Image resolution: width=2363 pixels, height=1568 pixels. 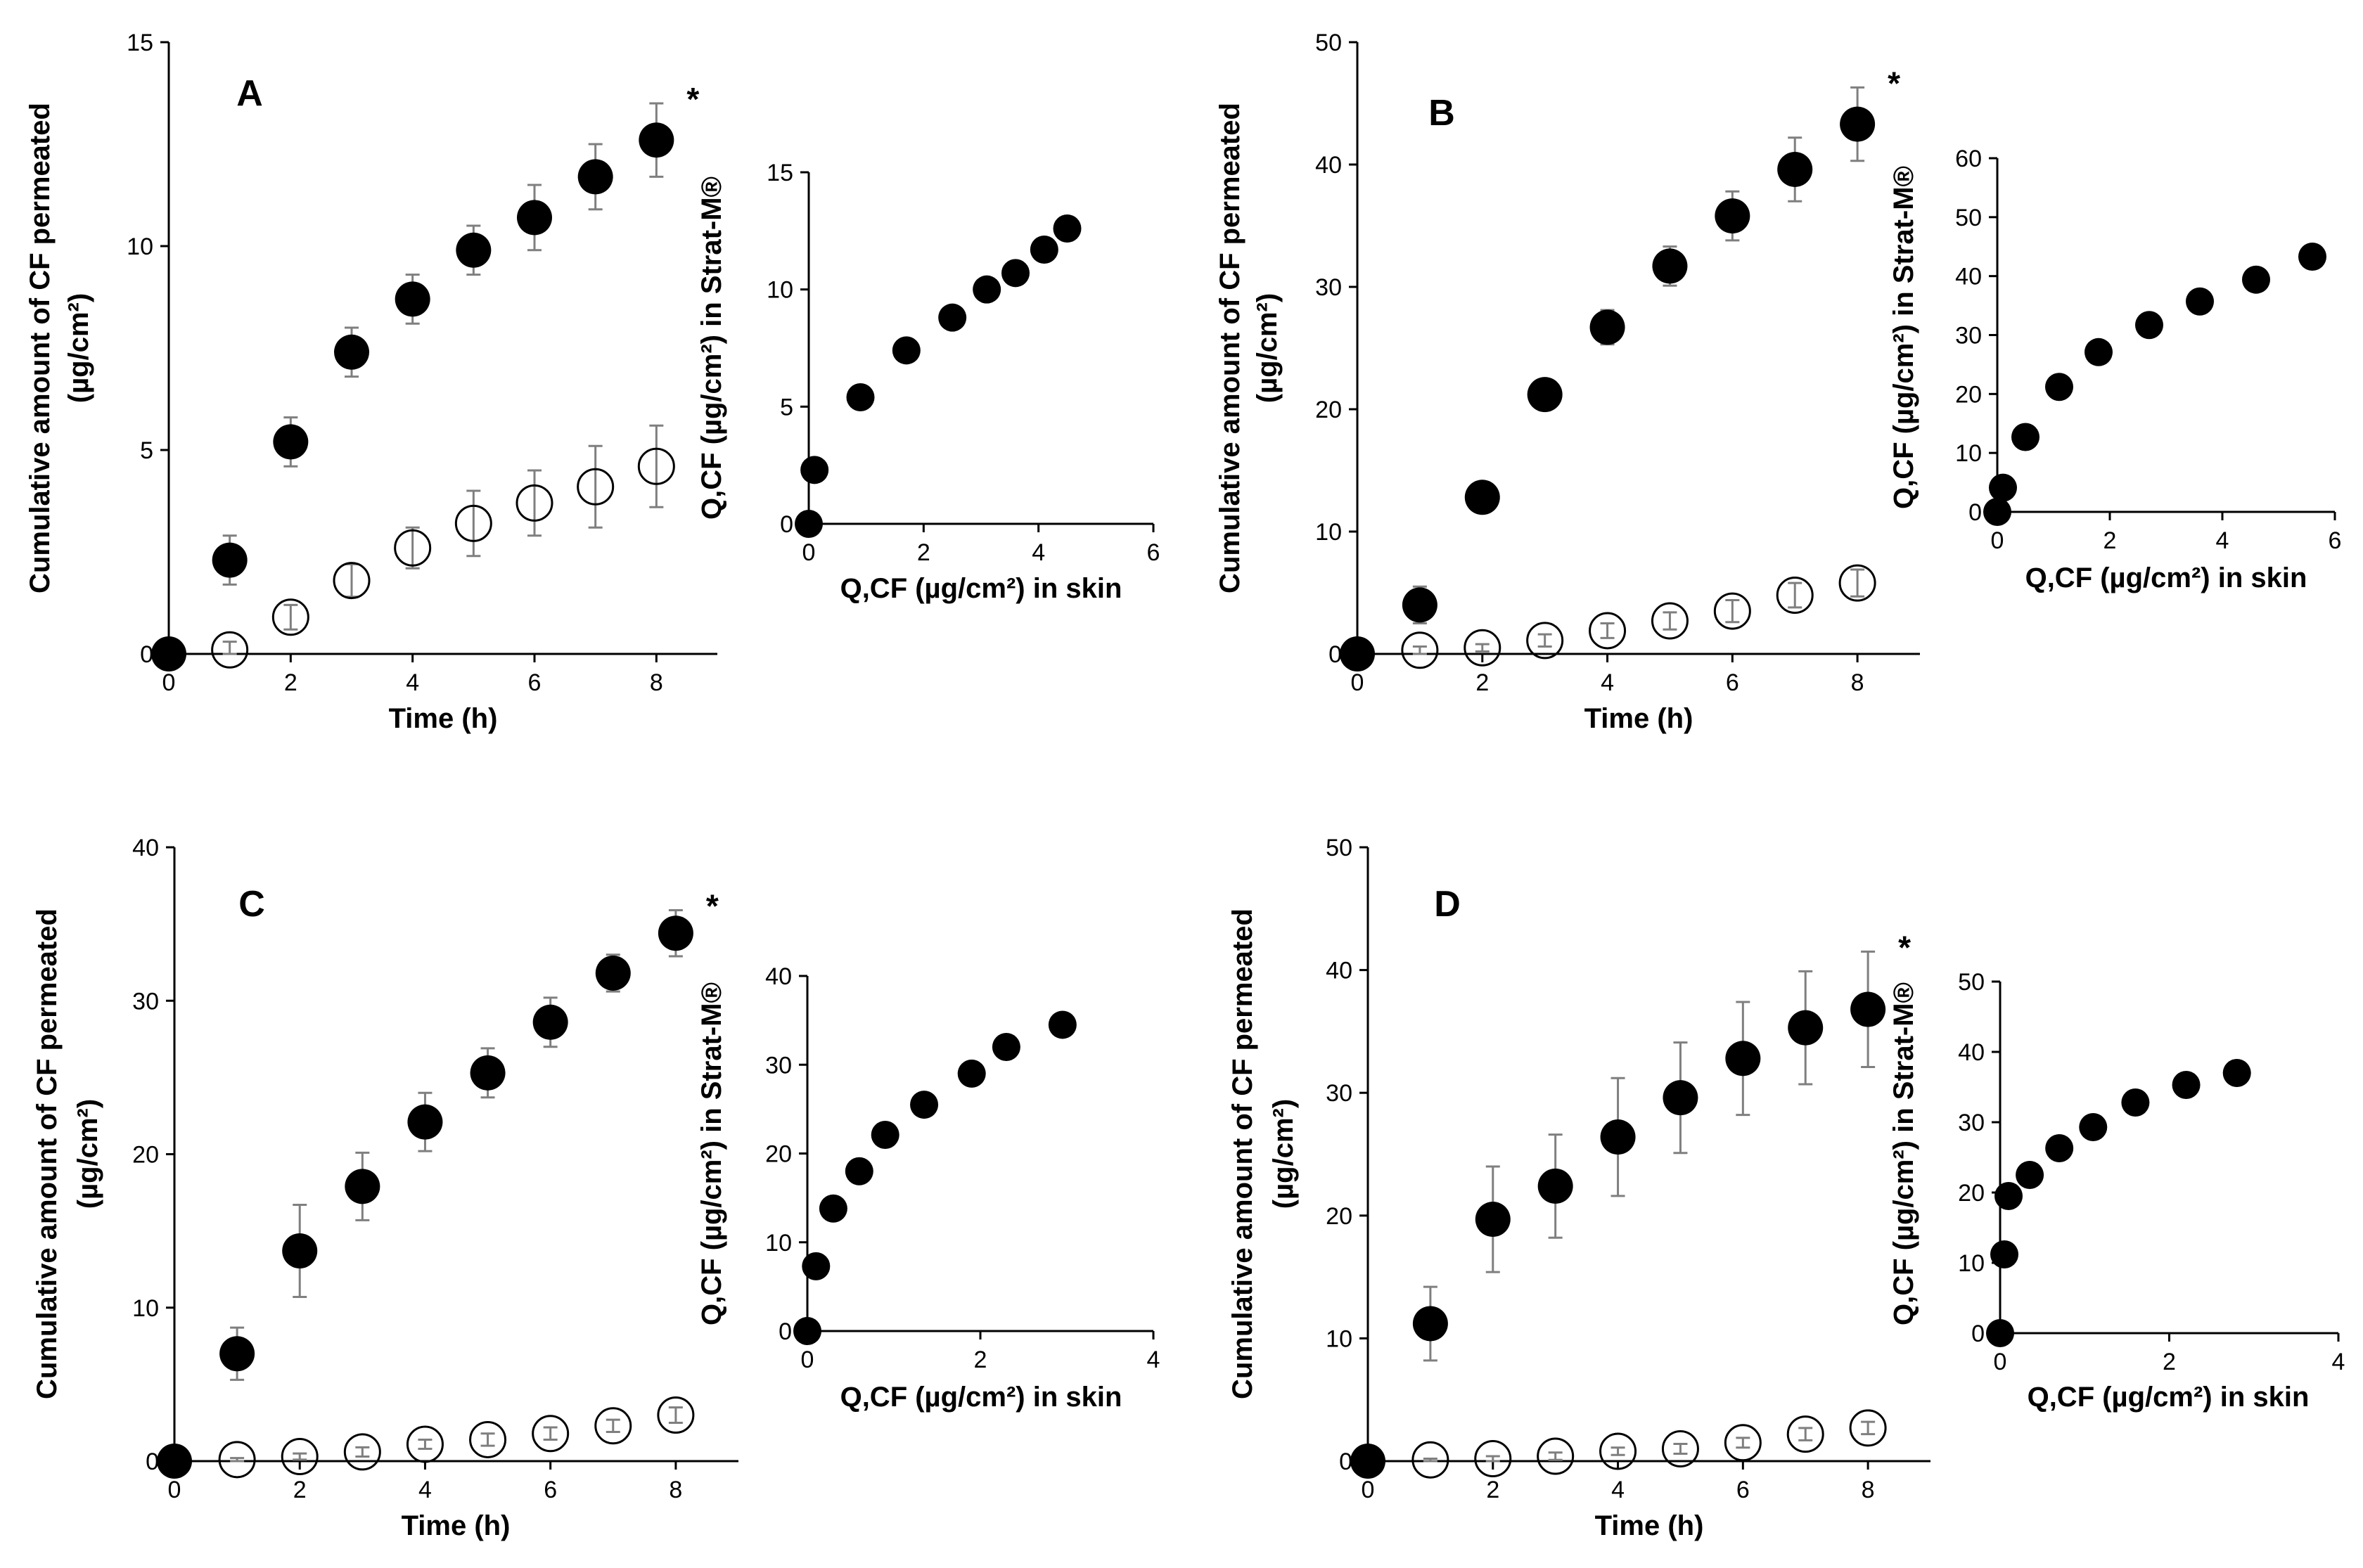 What do you see at coordinates (146, 451) in the screenshot?
I see `main-y-tick-label: 5` at bounding box center [146, 451].